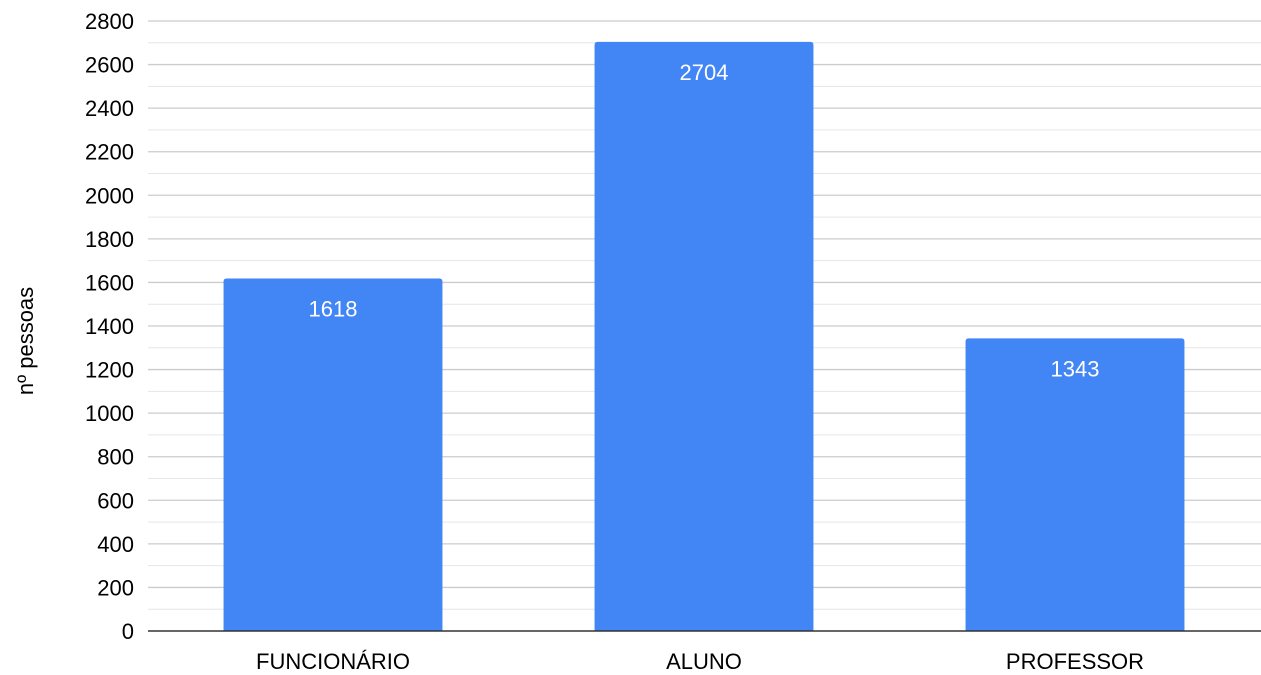 The image size is (1261, 675). I want to click on y-tick-label: 2400, so click(109, 108).